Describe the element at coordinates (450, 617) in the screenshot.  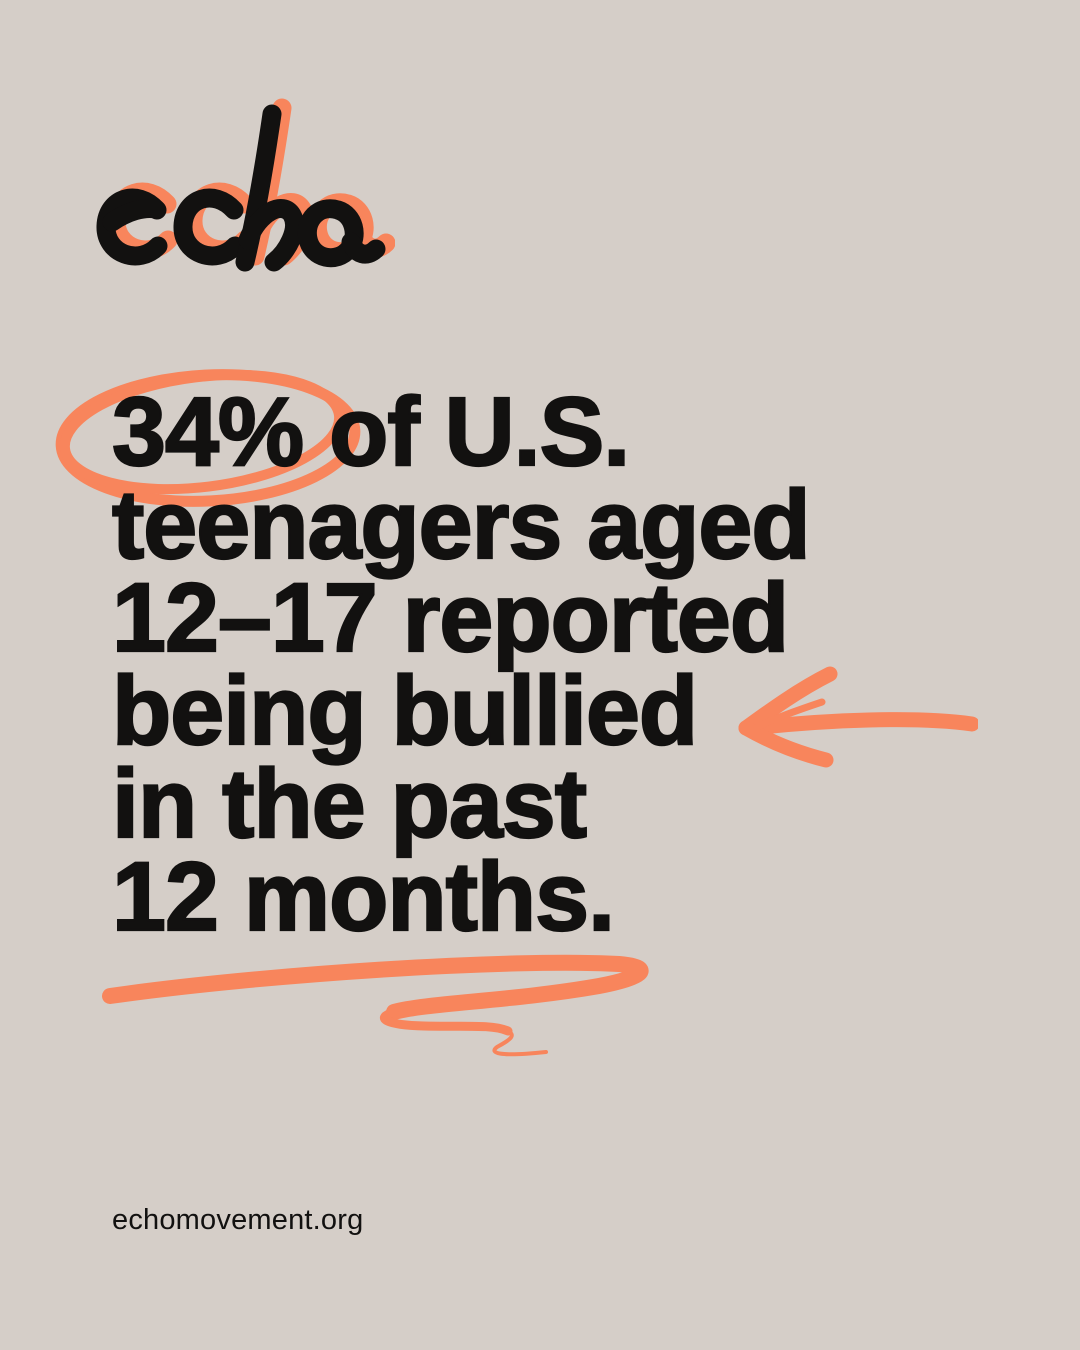
I see `headline-line: 12–17 reported` at that location.